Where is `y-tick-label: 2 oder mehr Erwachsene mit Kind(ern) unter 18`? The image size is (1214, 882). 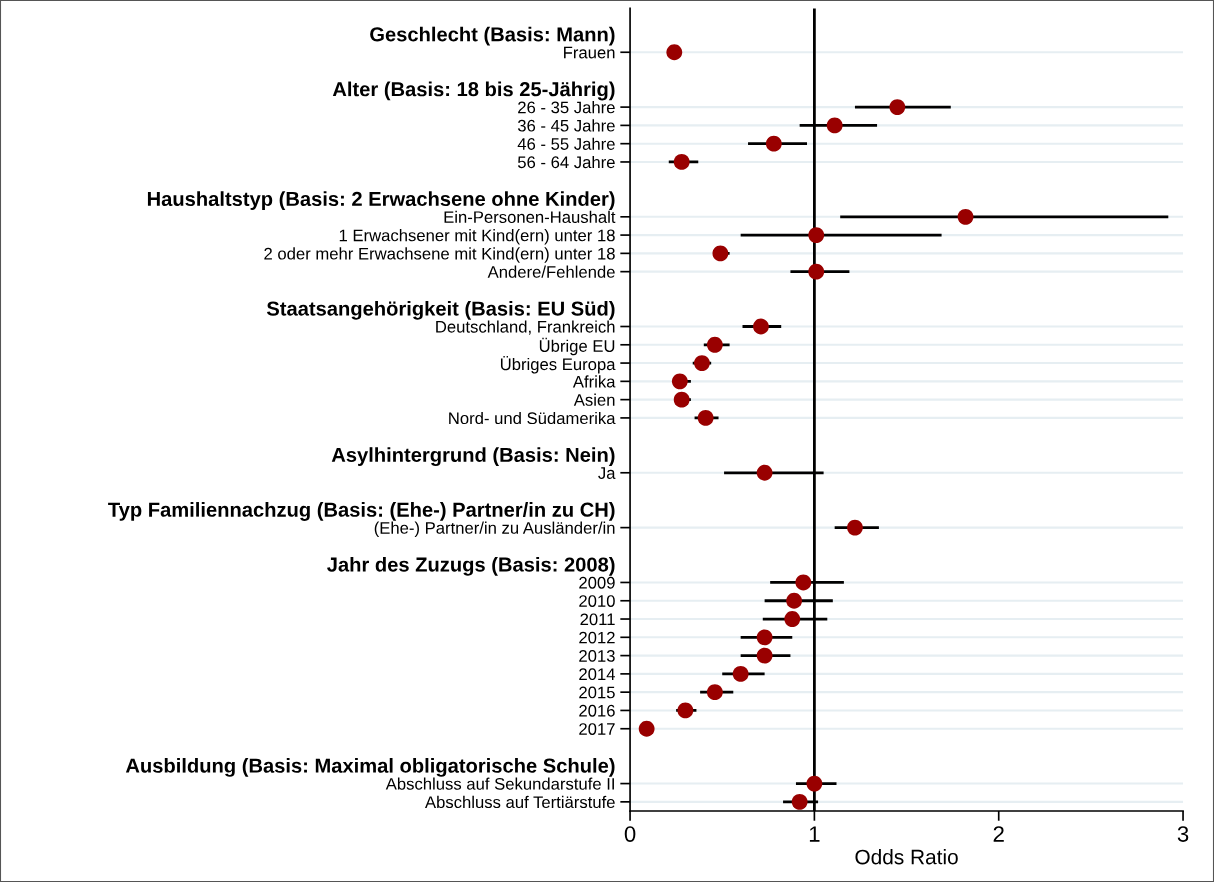
y-tick-label: 2 oder mehr Erwachsene mit Kind(ern) unter 18 is located at coordinates (439, 255).